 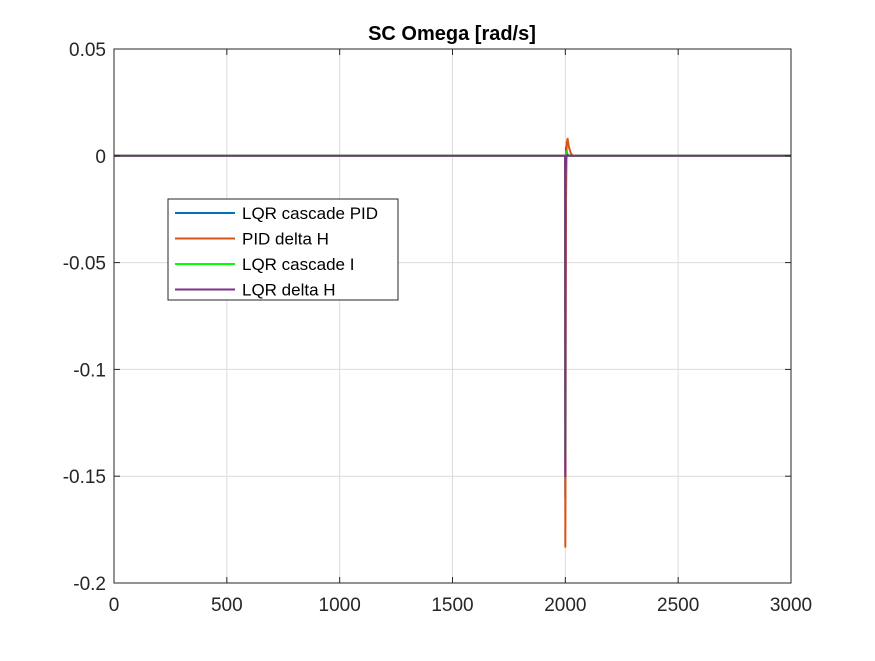 What do you see at coordinates (285, 239) in the screenshot?
I see `legend-label: PID delta H` at bounding box center [285, 239].